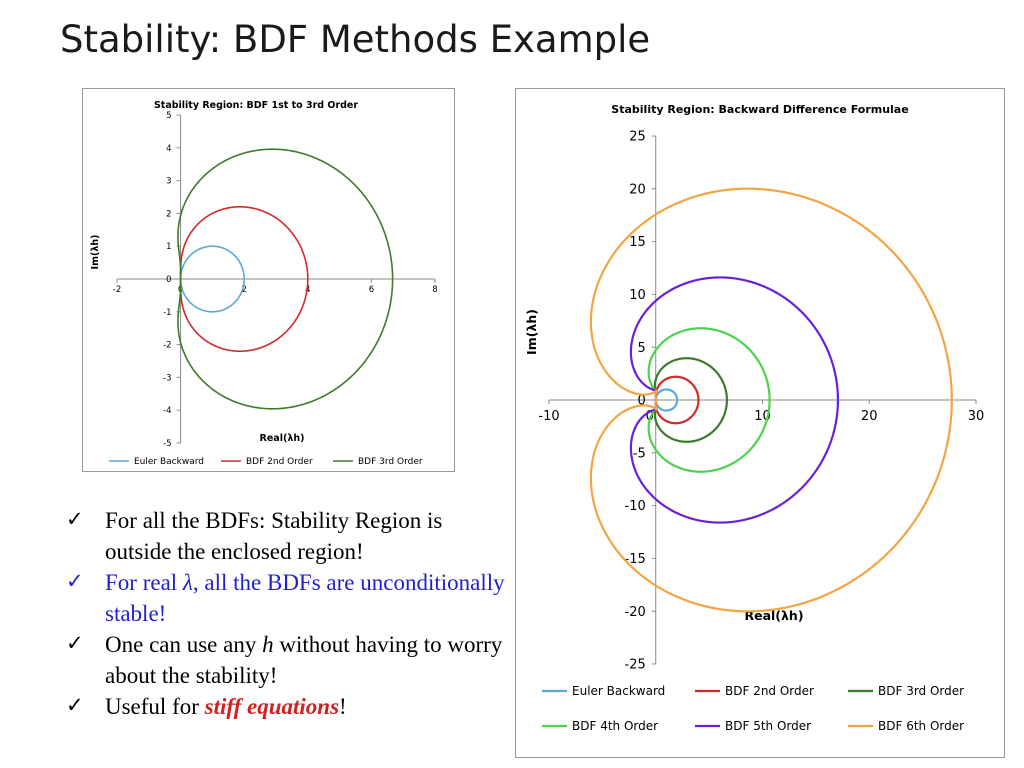 The height and width of the screenshot is (768, 1024). What do you see at coordinates (117, 290) in the screenshot?
I see `x-tick-label: -2` at bounding box center [117, 290].